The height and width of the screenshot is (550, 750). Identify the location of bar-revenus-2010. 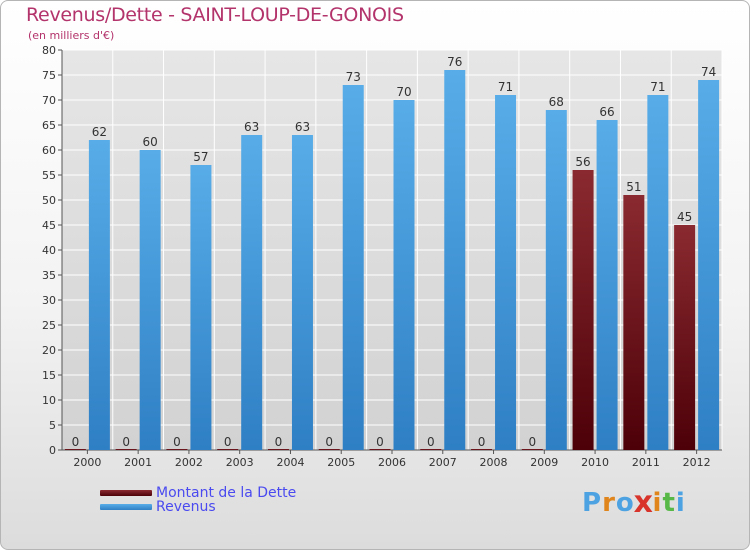
(607, 285).